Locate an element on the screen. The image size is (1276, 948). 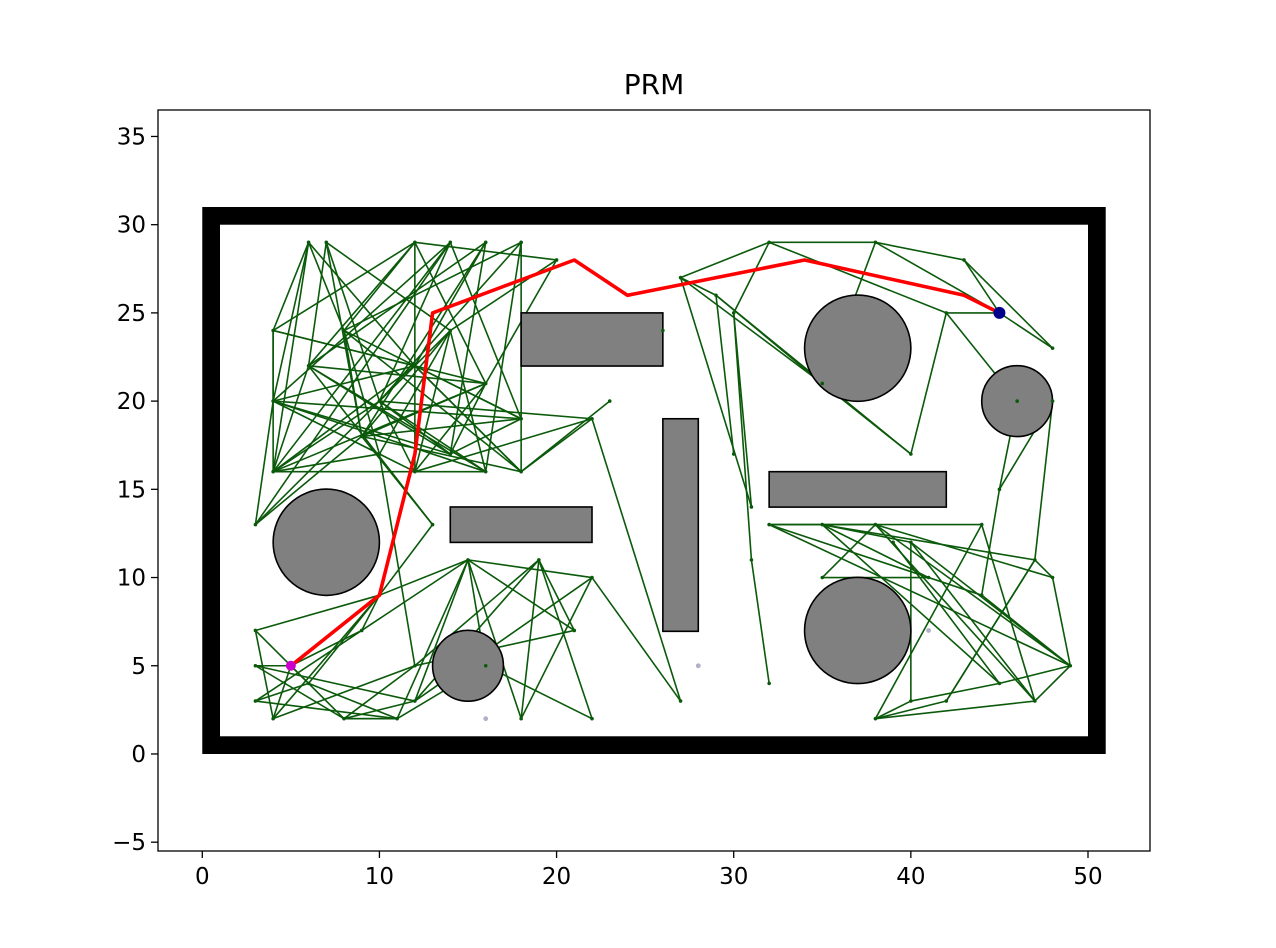
start-marker is located at coordinates (290, 665).